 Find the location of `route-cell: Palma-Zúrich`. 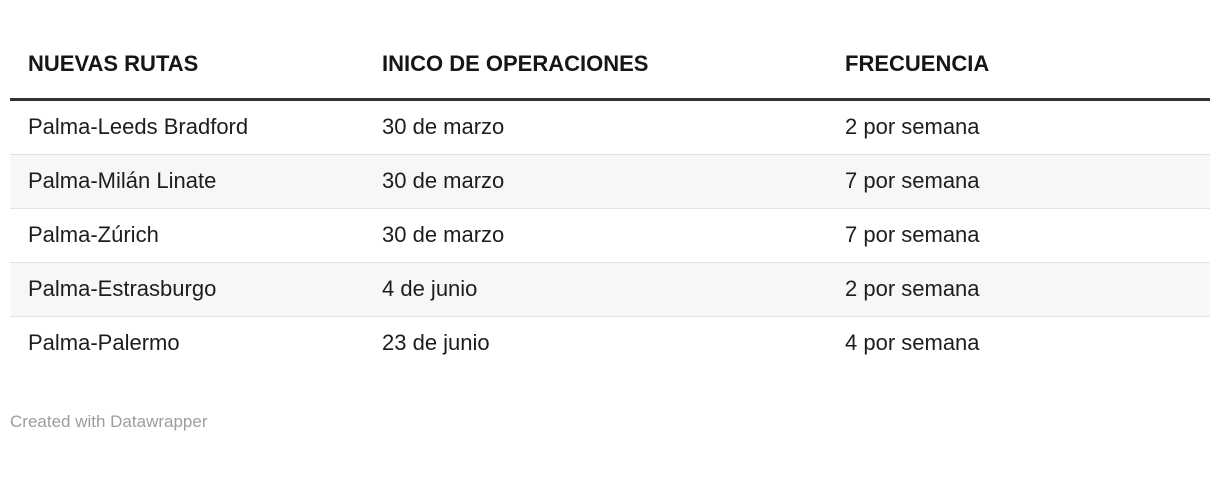

route-cell: Palma-Zúrich is located at coordinates (93, 234).